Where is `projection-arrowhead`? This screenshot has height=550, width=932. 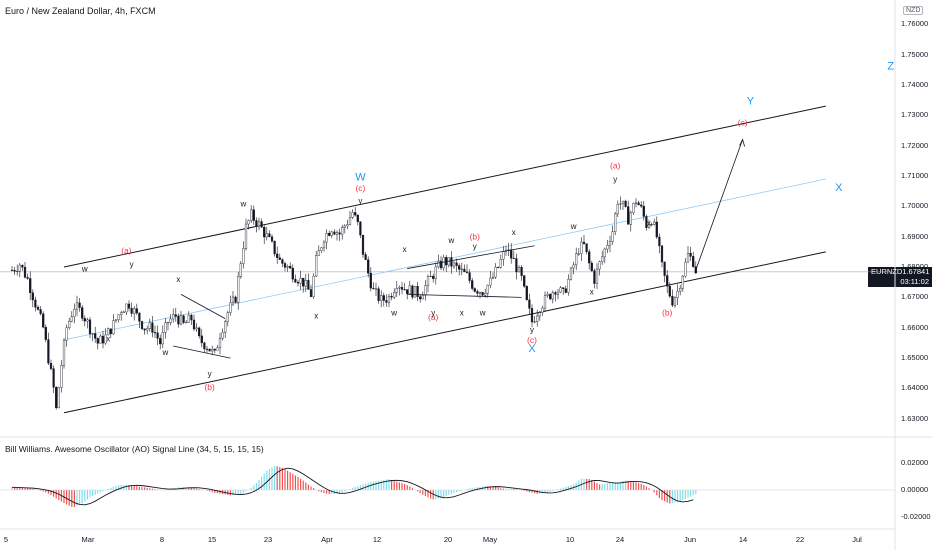
projection-arrowhead is located at coordinates (742, 142).